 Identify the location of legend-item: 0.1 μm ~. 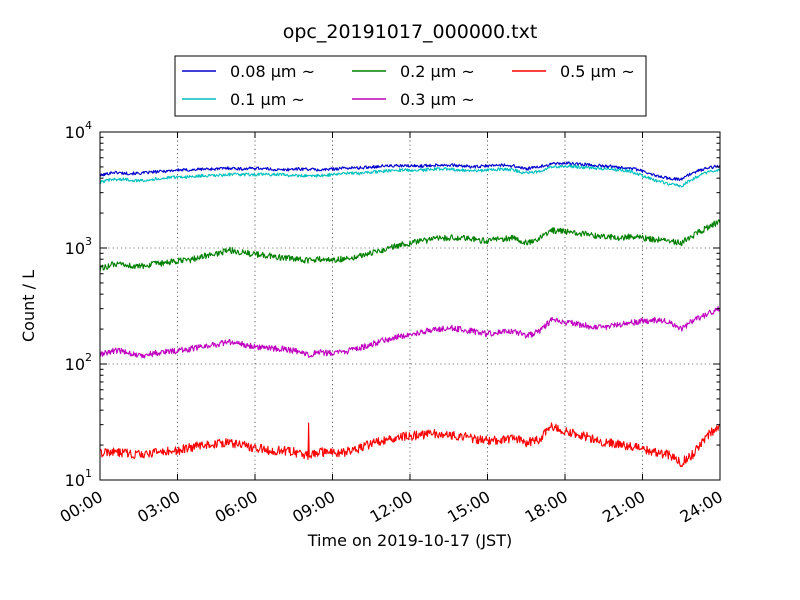
(243, 99).